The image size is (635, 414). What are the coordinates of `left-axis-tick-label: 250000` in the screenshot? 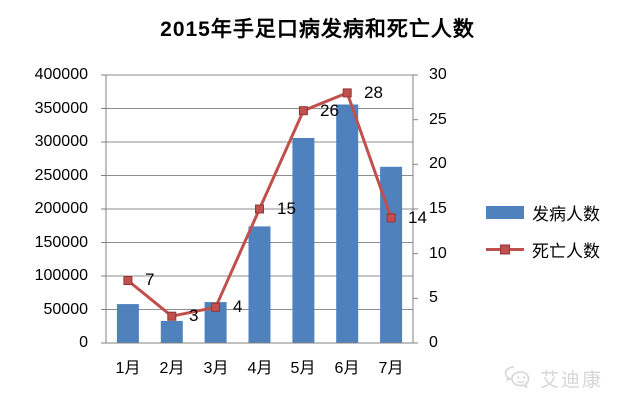 It's located at (61, 175).